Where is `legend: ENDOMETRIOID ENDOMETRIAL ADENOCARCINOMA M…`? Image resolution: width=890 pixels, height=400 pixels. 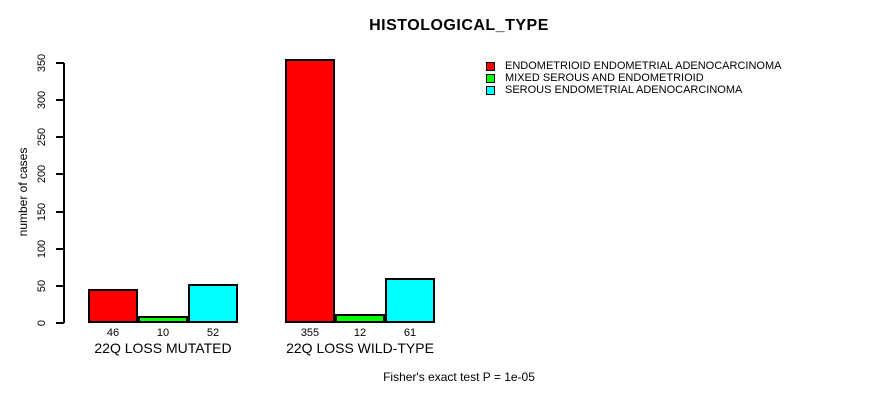 legend: ENDOMETRIOID ENDOMETRIAL ADENOCARCINOMA M… is located at coordinates (634, 78).